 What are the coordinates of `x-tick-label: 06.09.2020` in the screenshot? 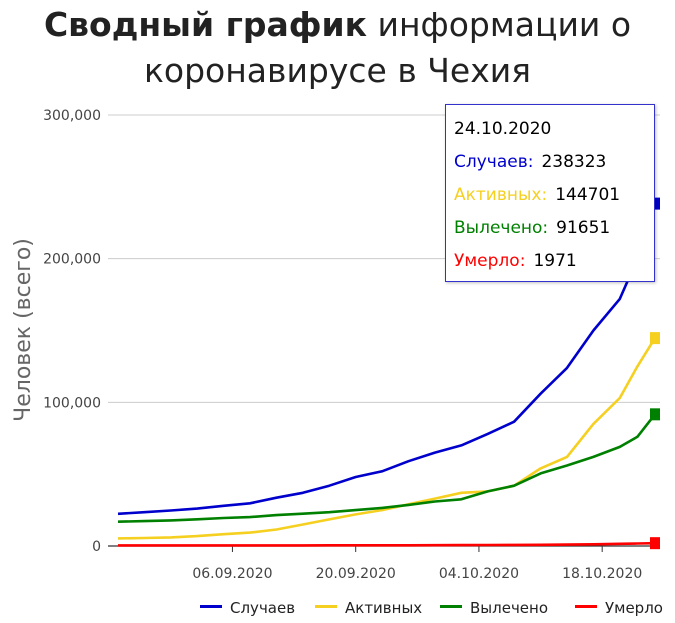 It's located at (232, 574).